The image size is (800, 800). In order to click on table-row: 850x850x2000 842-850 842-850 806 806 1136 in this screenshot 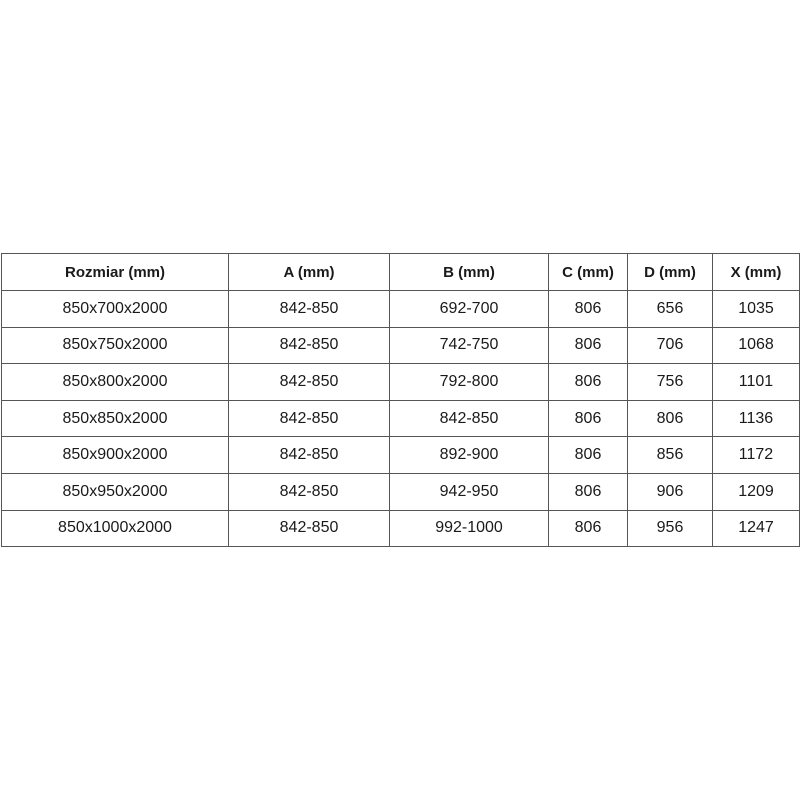, I will do `click(400, 418)`.